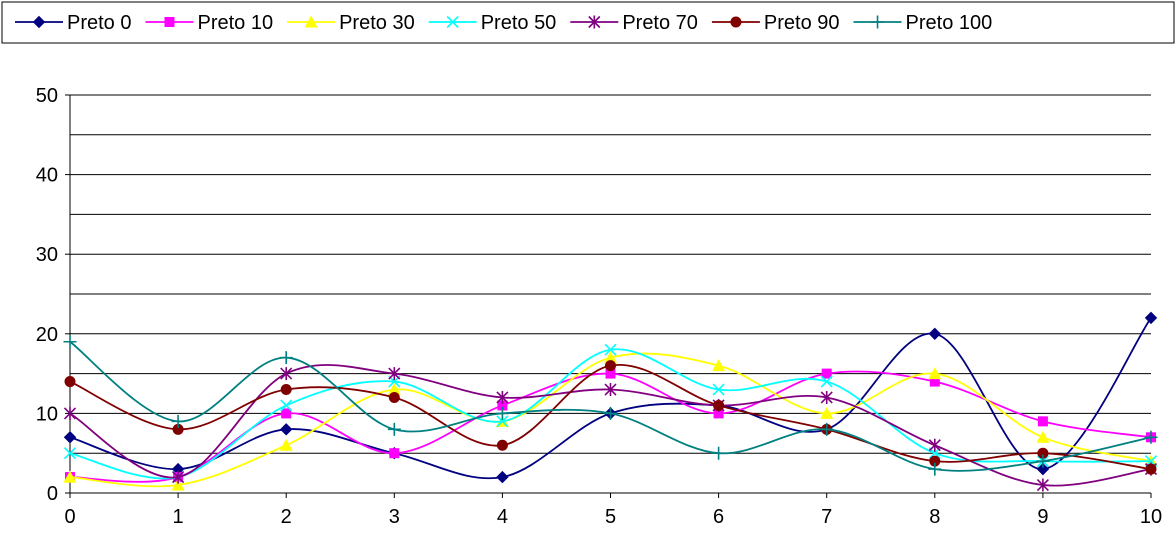 The height and width of the screenshot is (543, 1176). What do you see at coordinates (949, 23) in the screenshot?
I see `legend-label: Preto 100` at bounding box center [949, 23].